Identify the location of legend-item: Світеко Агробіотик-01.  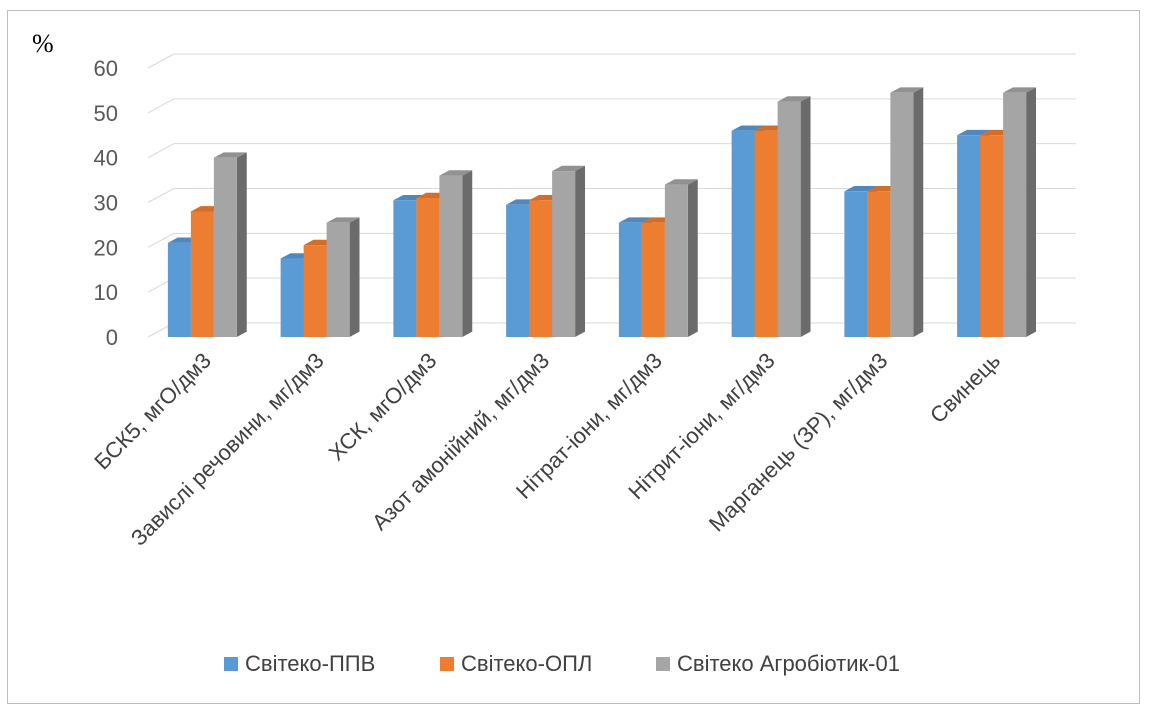
(778, 663).